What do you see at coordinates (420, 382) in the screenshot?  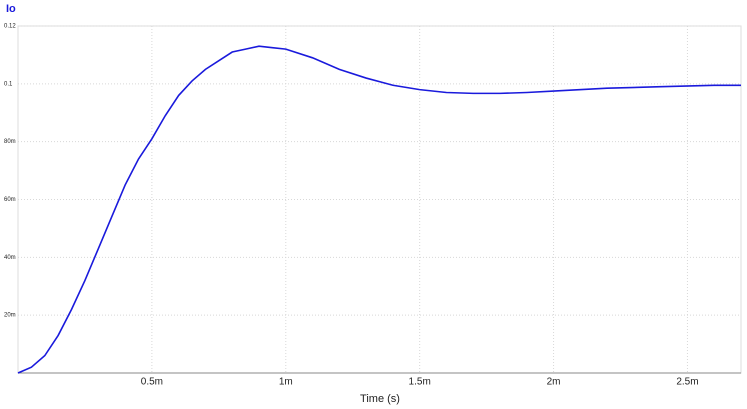 I see `x-tick-label: 1.5m` at bounding box center [420, 382].